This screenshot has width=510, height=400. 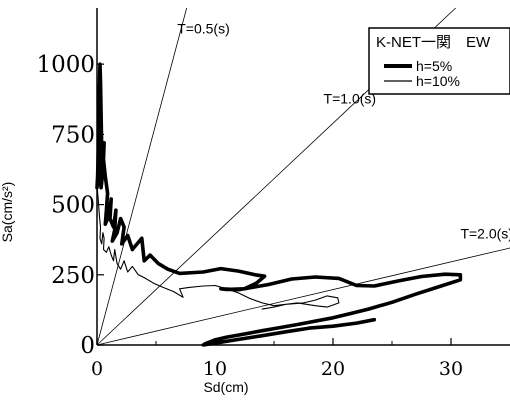 What do you see at coordinates (97, 369) in the screenshot?
I see `x-tick-label: 0` at bounding box center [97, 369].